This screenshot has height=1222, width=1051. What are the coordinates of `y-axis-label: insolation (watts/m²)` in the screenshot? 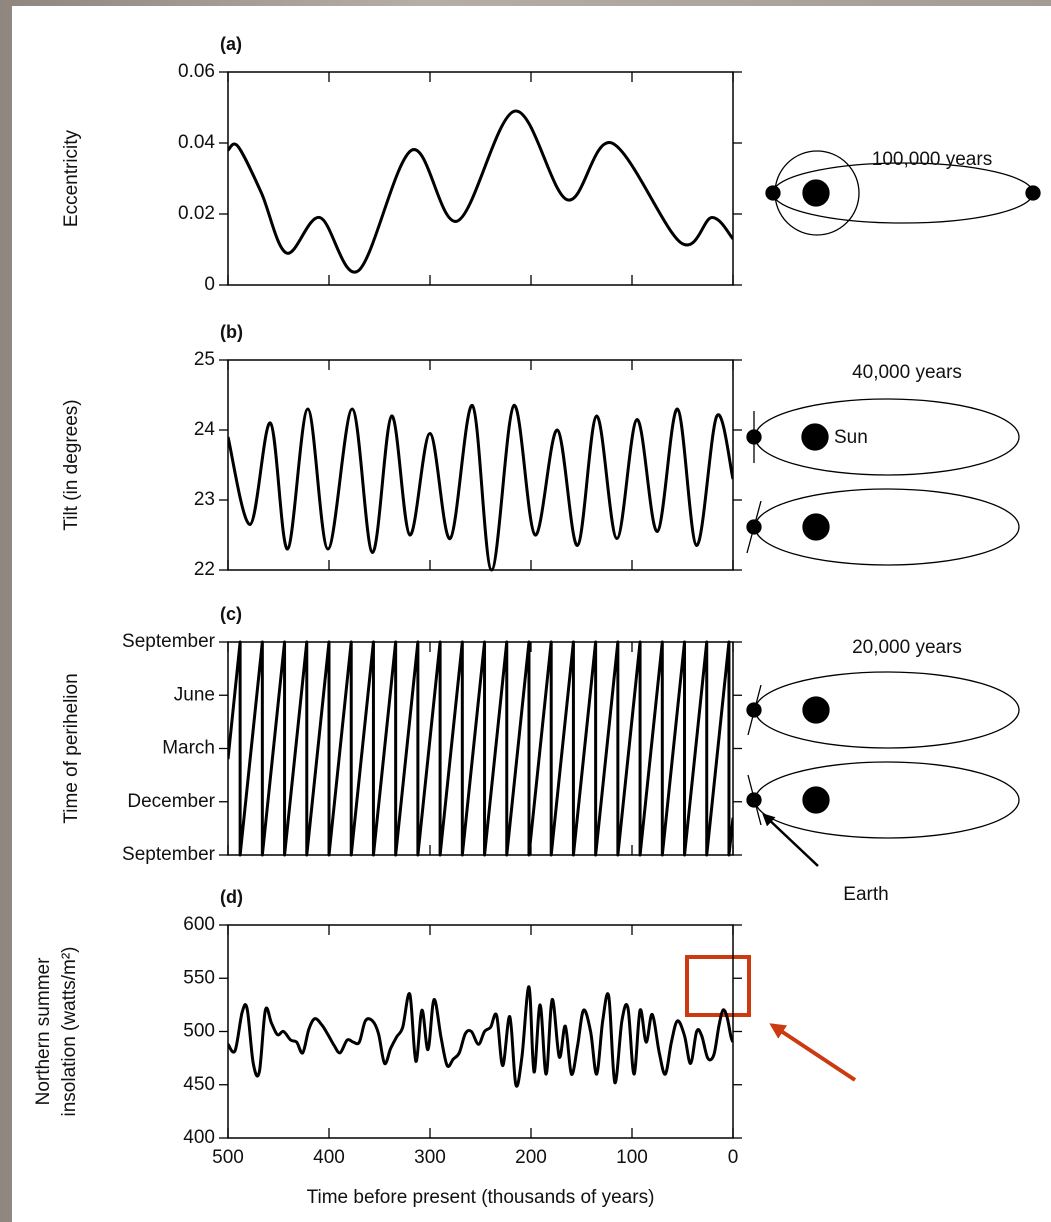 It's located at (69, 1032).